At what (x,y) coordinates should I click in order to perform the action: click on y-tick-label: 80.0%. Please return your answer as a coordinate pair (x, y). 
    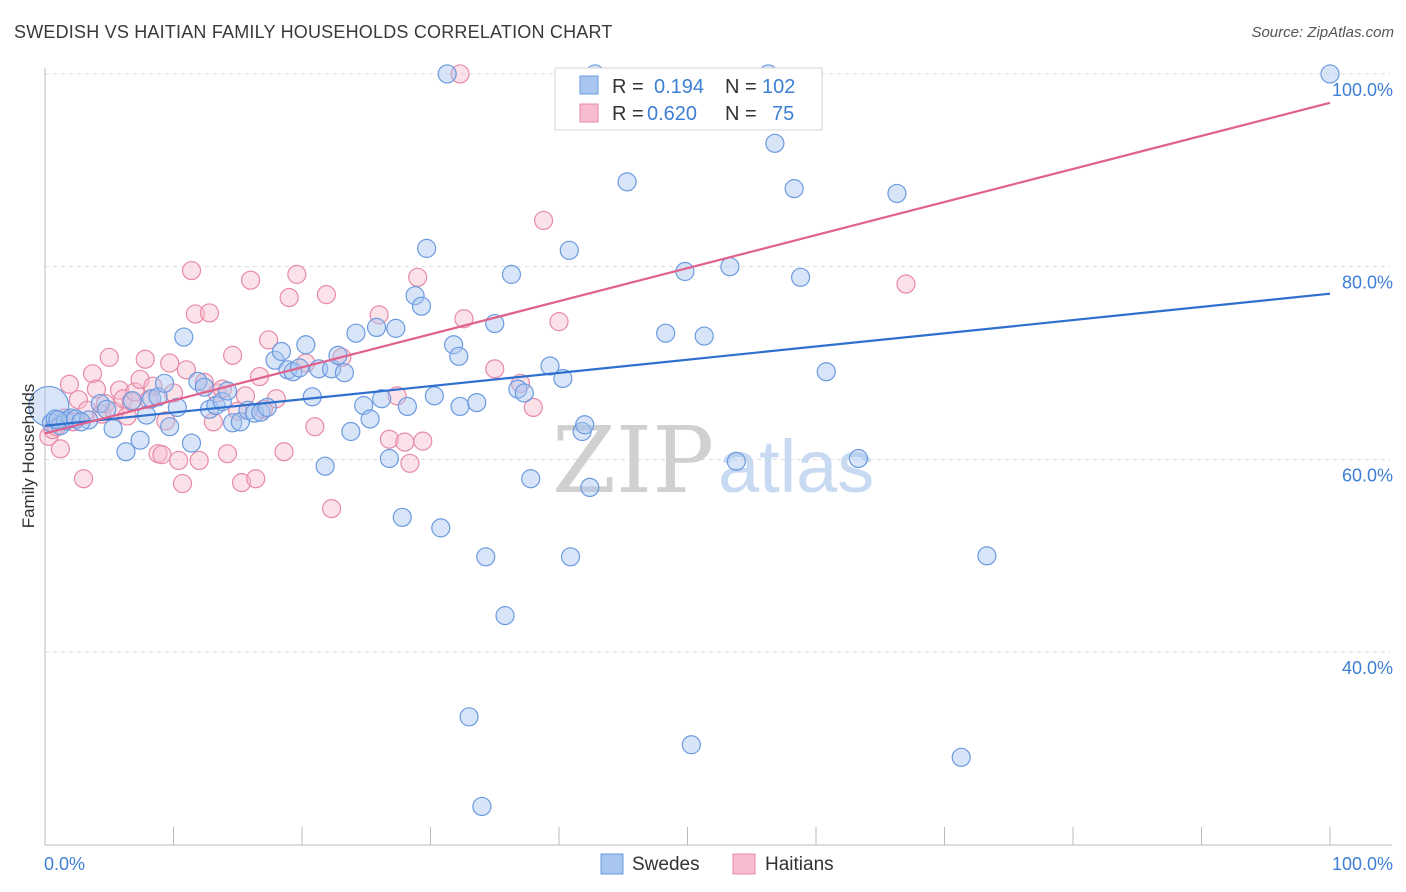
    Looking at the image, I should click on (1367, 283).